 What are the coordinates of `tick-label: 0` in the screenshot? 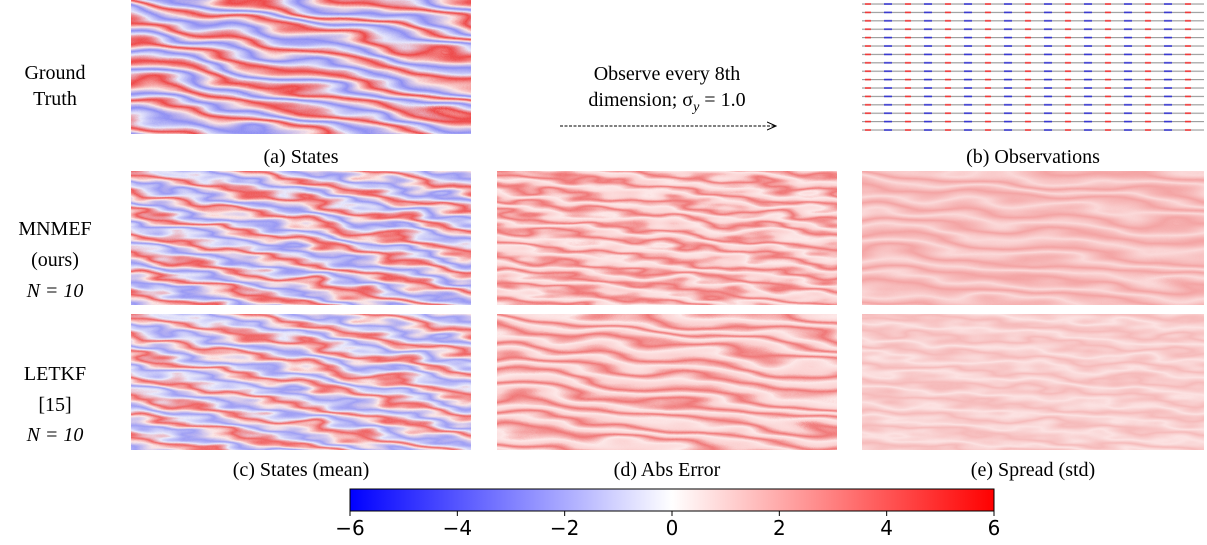 It's located at (672, 528).